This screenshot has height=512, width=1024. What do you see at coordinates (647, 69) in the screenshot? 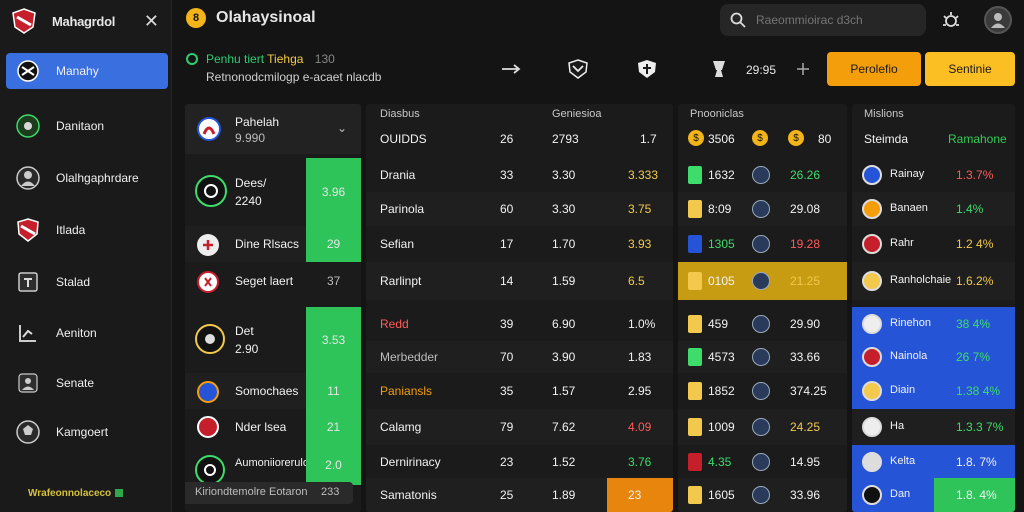
I see `team-crest-icon` at bounding box center [647, 69].